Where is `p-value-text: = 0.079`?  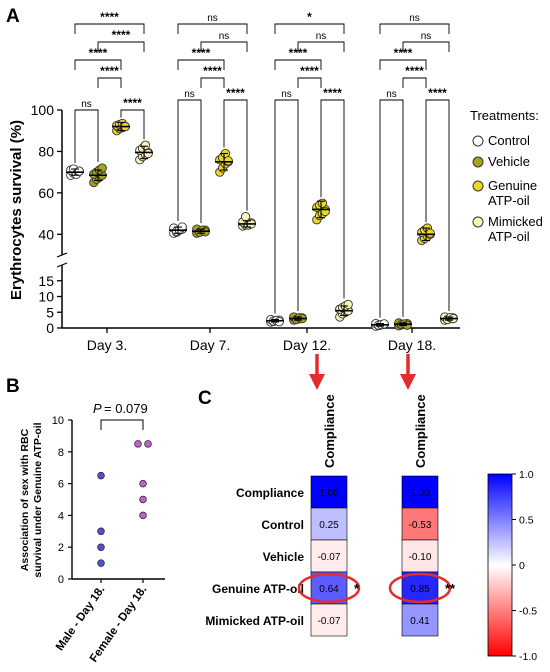
p-value-text: = 0.079 is located at coordinates (126, 408).